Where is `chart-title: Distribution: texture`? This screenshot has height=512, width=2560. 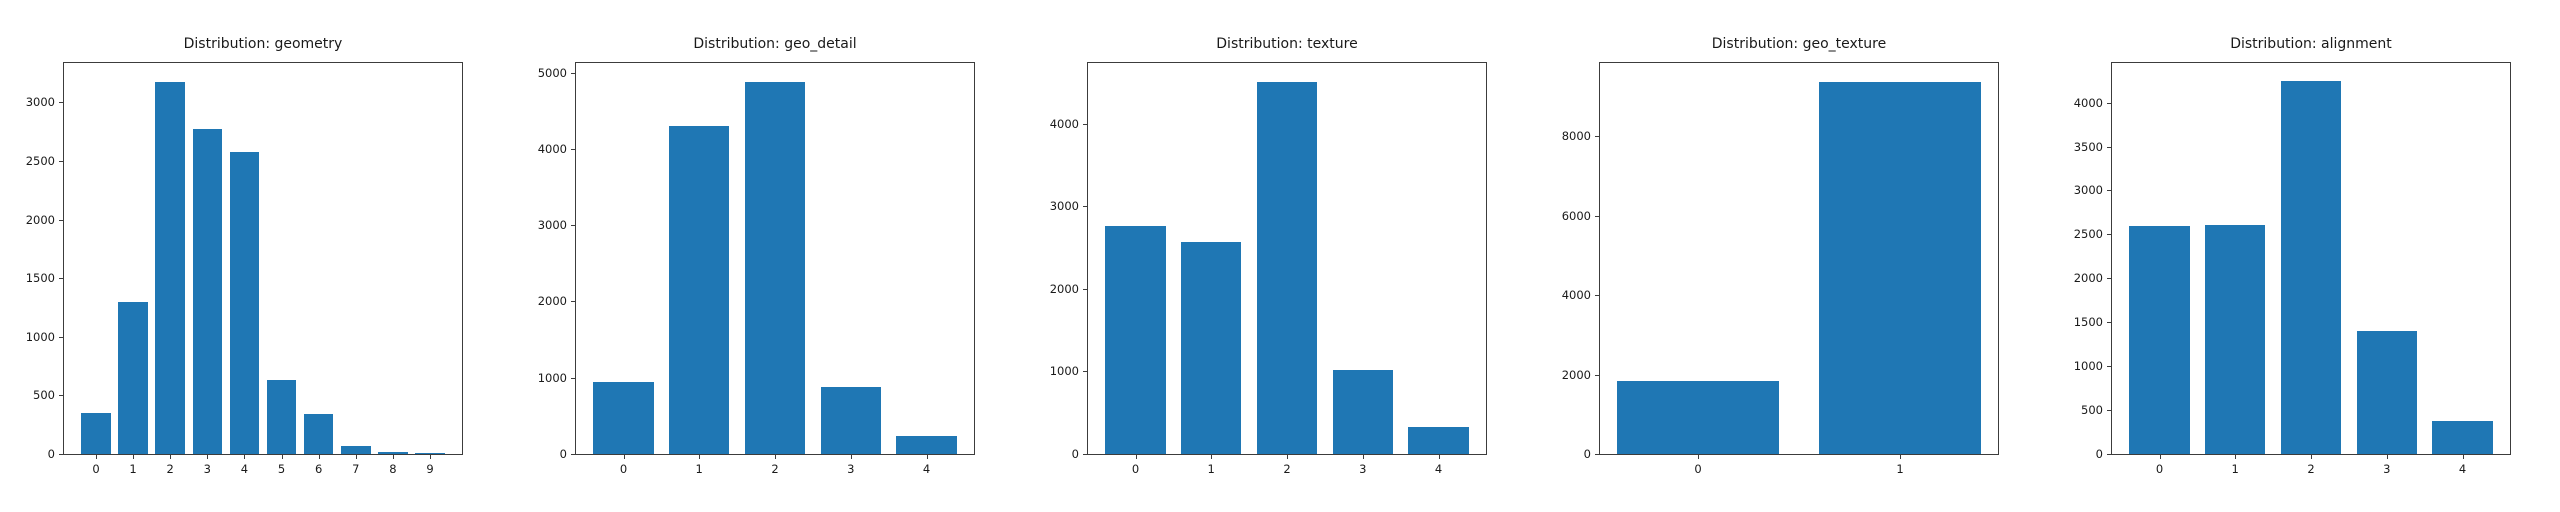 chart-title: Distribution: texture is located at coordinates (1287, 44).